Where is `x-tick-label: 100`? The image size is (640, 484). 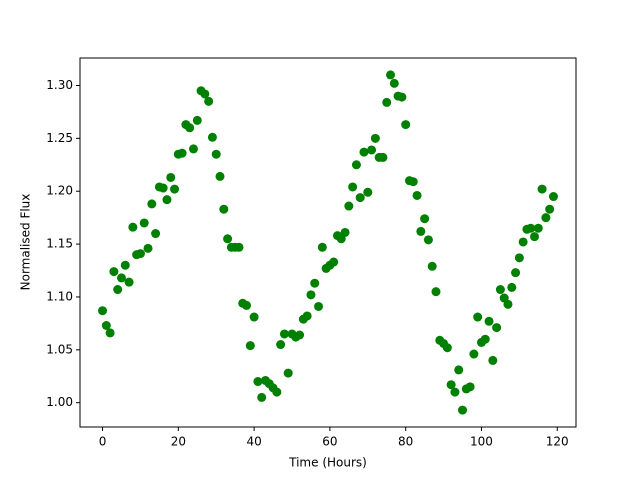
x-tick-label: 100 is located at coordinates (481, 442).